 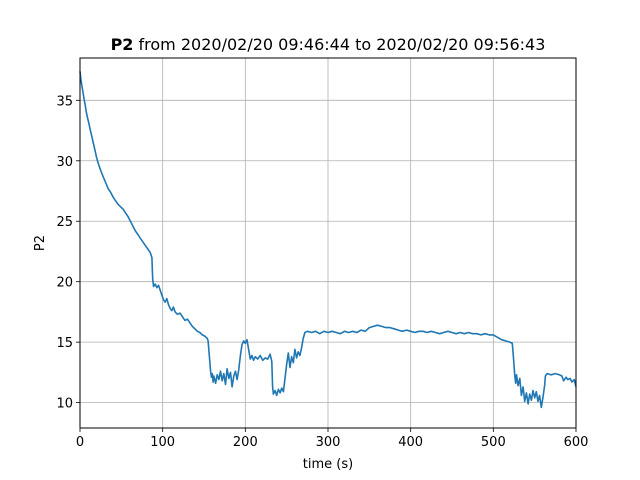 What do you see at coordinates (80, 442) in the screenshot?
I see `x-tick-label: 0` at bounding box center [80, 442].